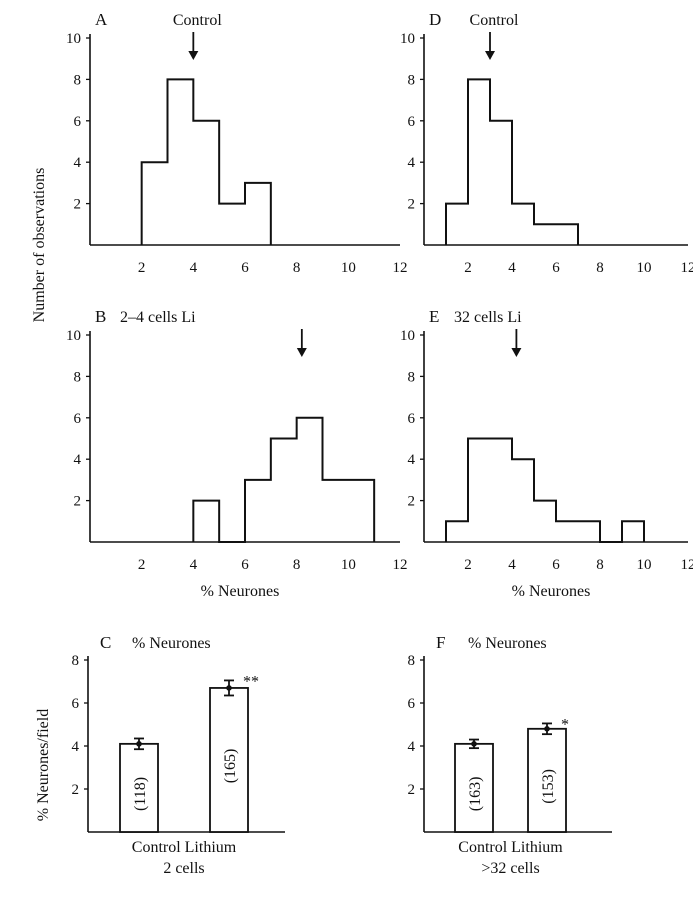 The width and height of the screenshot is (693, 910). I want to click on panel-letter: C, so click(105, 642).